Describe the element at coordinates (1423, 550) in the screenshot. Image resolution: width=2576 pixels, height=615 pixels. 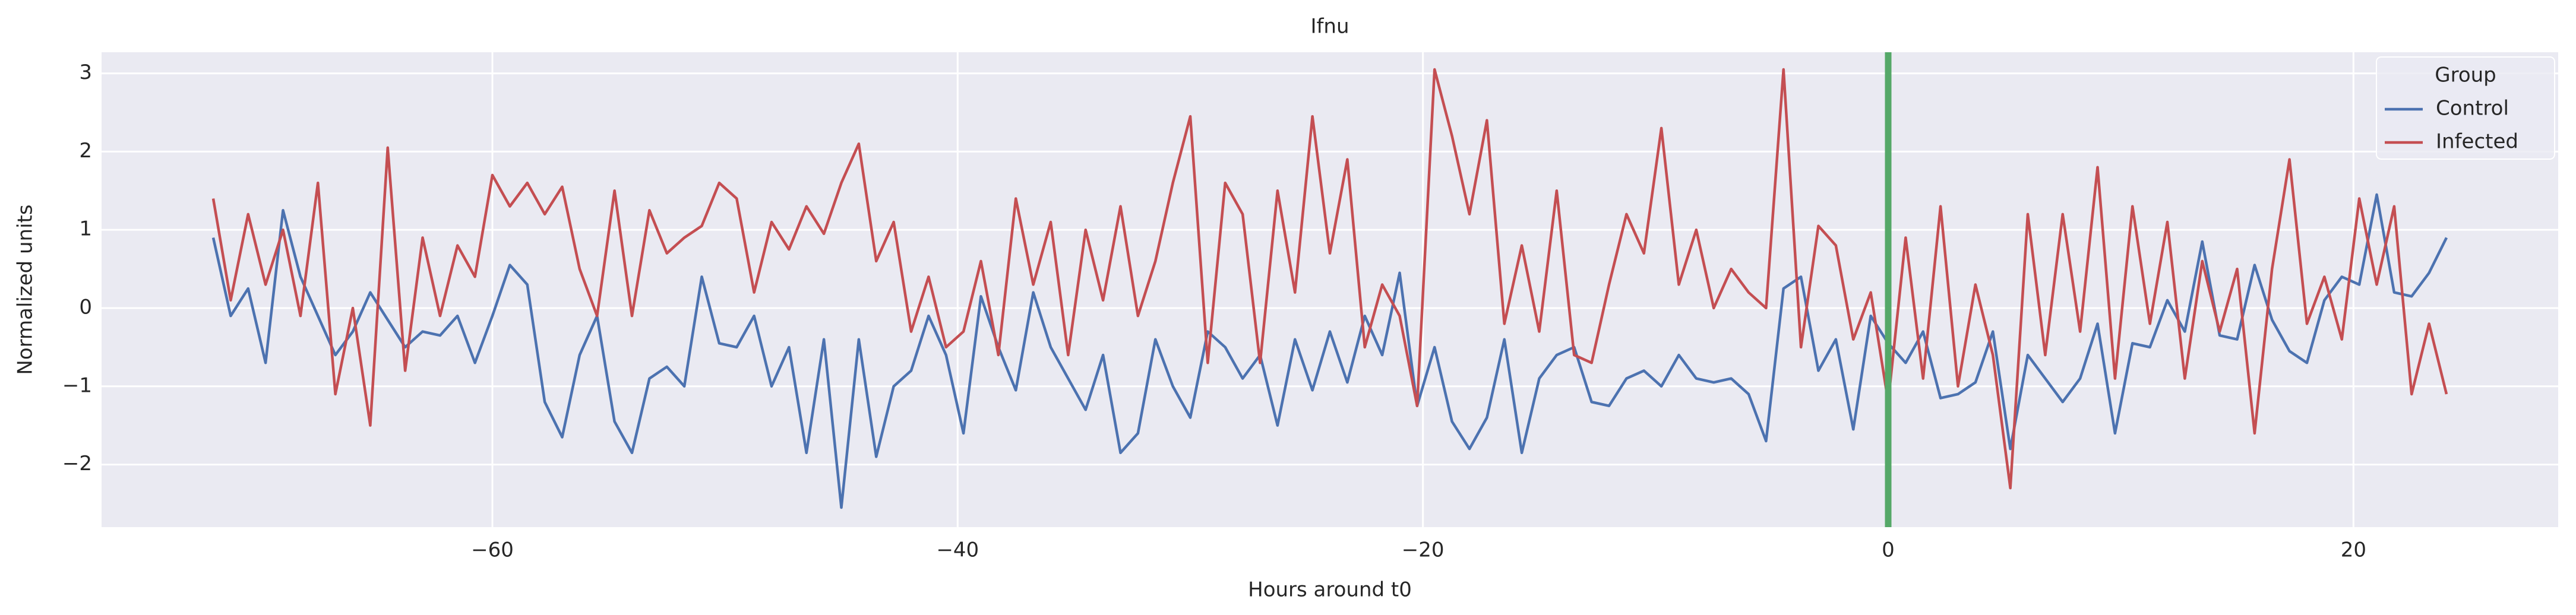
I see `x-tick-label: −20` at that location.